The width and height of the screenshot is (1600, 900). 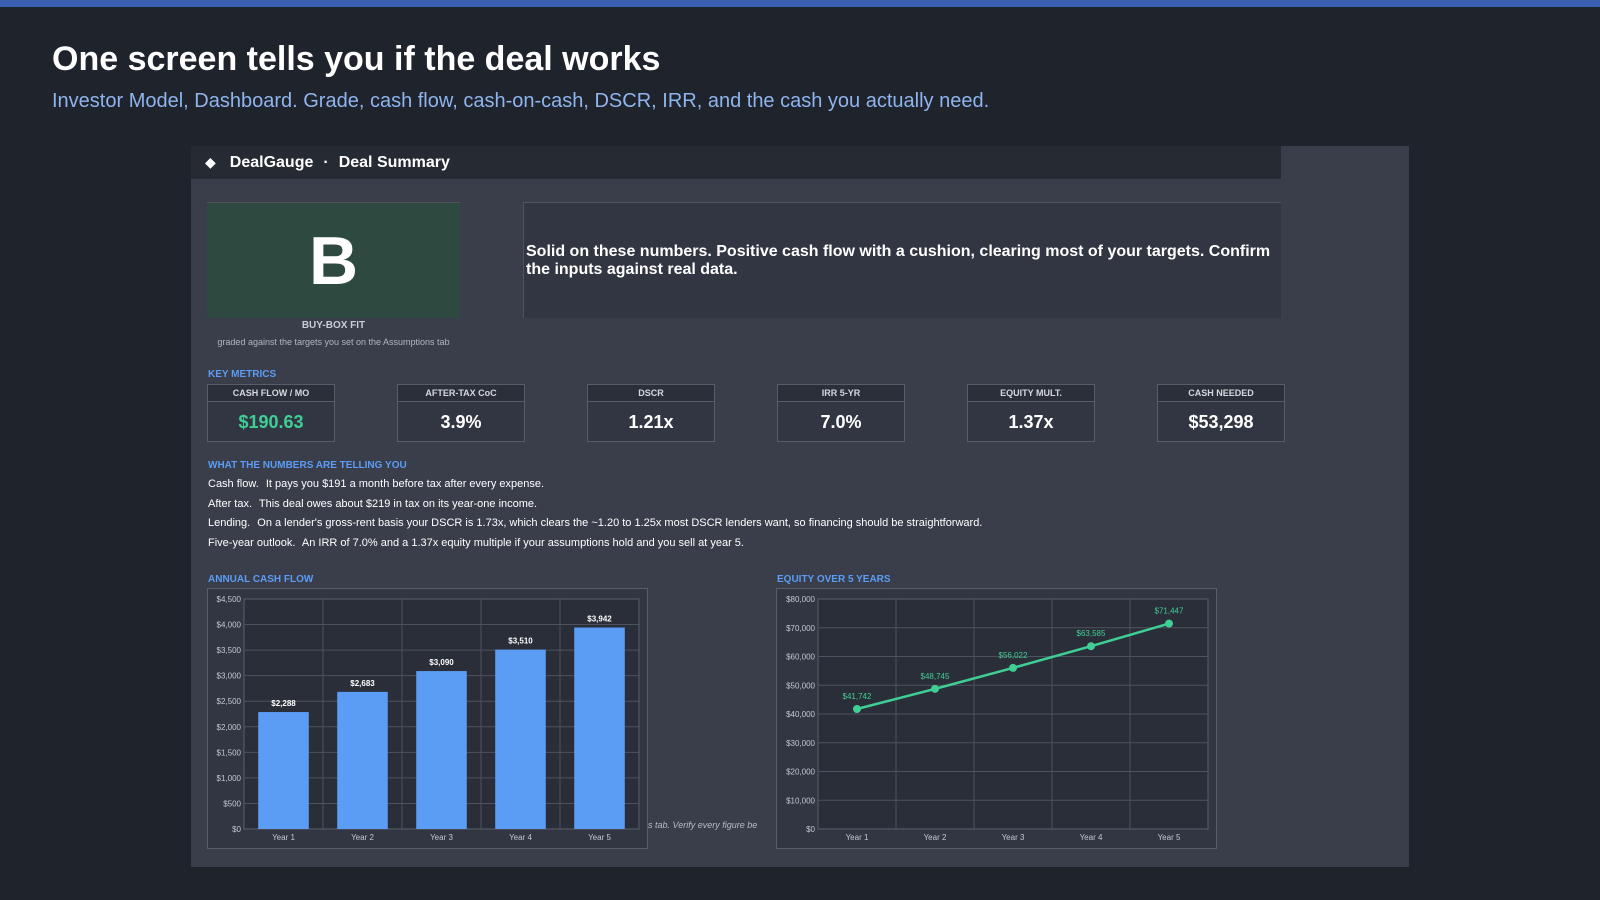 I want to click on footnote-text: mptions tab. Verify every figure be, so click(x=694, y=825).